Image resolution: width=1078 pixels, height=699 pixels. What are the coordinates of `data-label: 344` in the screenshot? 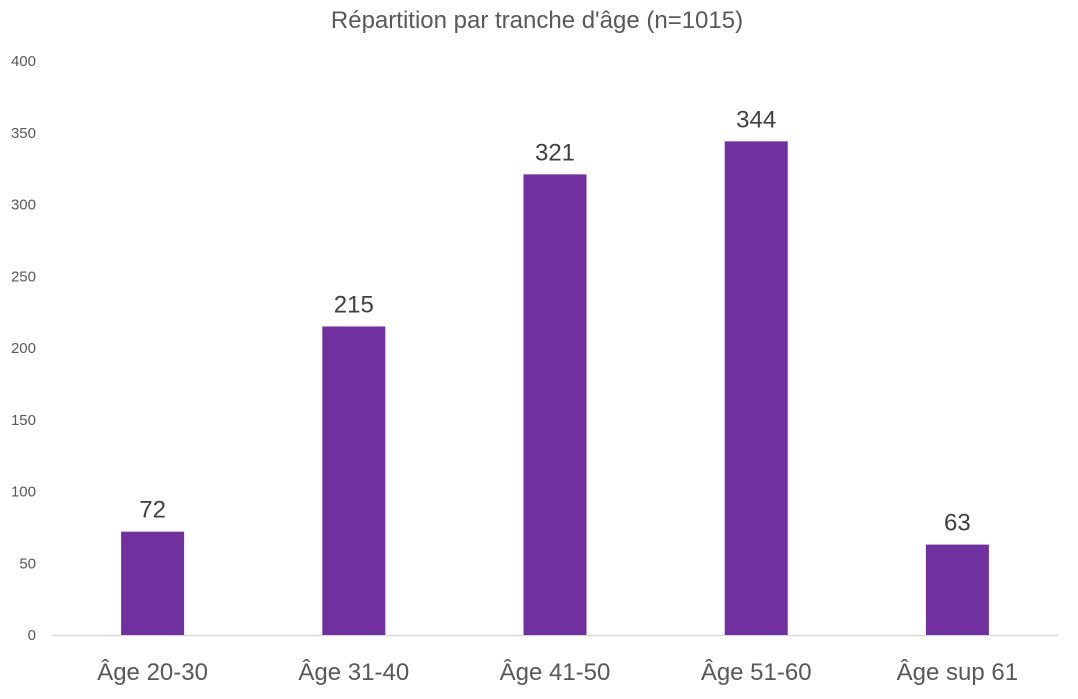 It's located at (756, 119).